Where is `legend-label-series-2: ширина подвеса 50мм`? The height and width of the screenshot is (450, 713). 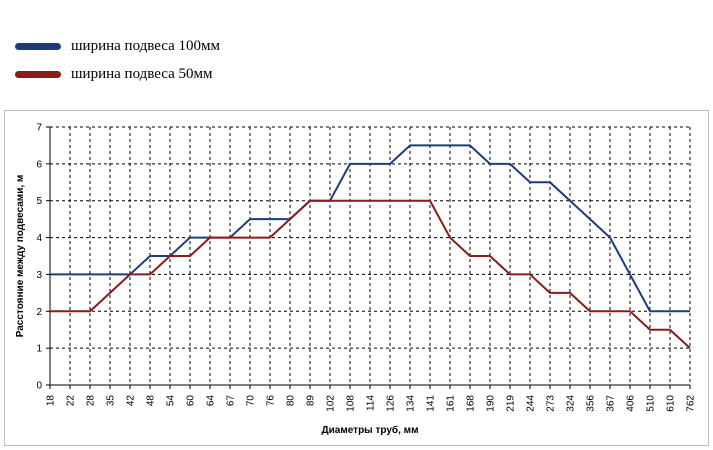
legend-label-series-2: ширина подвеса 50мм is located at coordinates (142, 73).